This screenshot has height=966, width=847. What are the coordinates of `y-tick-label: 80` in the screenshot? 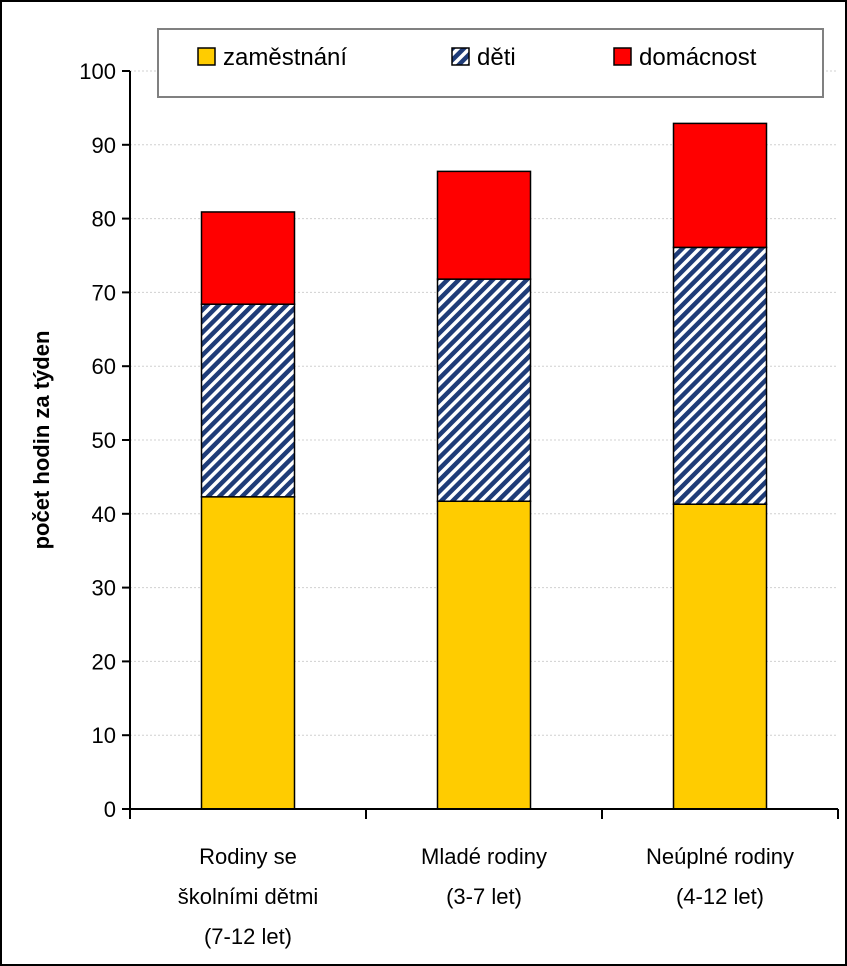 It's located at (104, 219).